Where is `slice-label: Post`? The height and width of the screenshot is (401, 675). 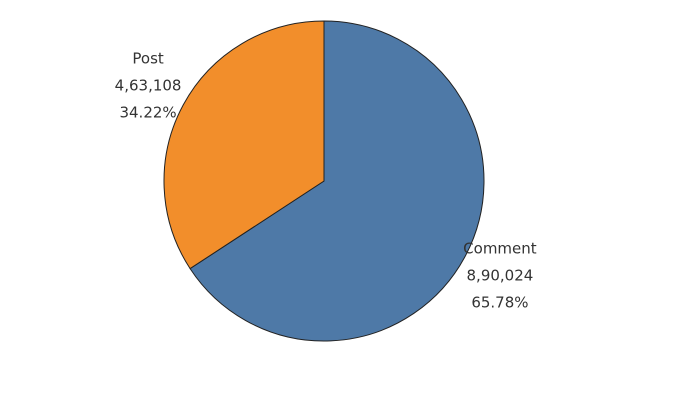 slice-label: Post is located at coordinates (148, 58).